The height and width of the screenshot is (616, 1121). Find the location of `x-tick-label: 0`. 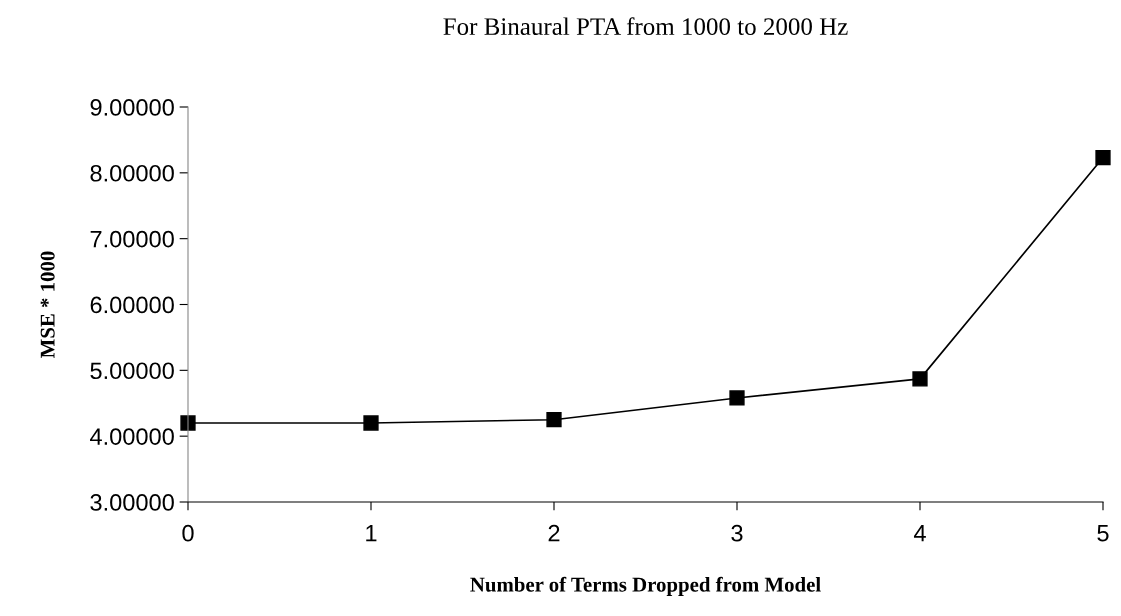

x-tick-label: 0 is located at coordinates (188, 533).